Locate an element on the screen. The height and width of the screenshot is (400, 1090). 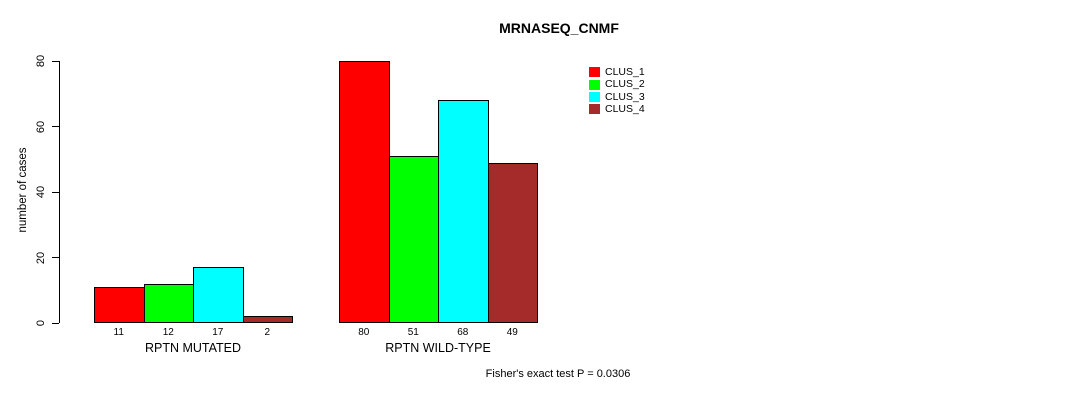
chart-title: MRNASEQ_CNMF is located at coordinates (559, 28).